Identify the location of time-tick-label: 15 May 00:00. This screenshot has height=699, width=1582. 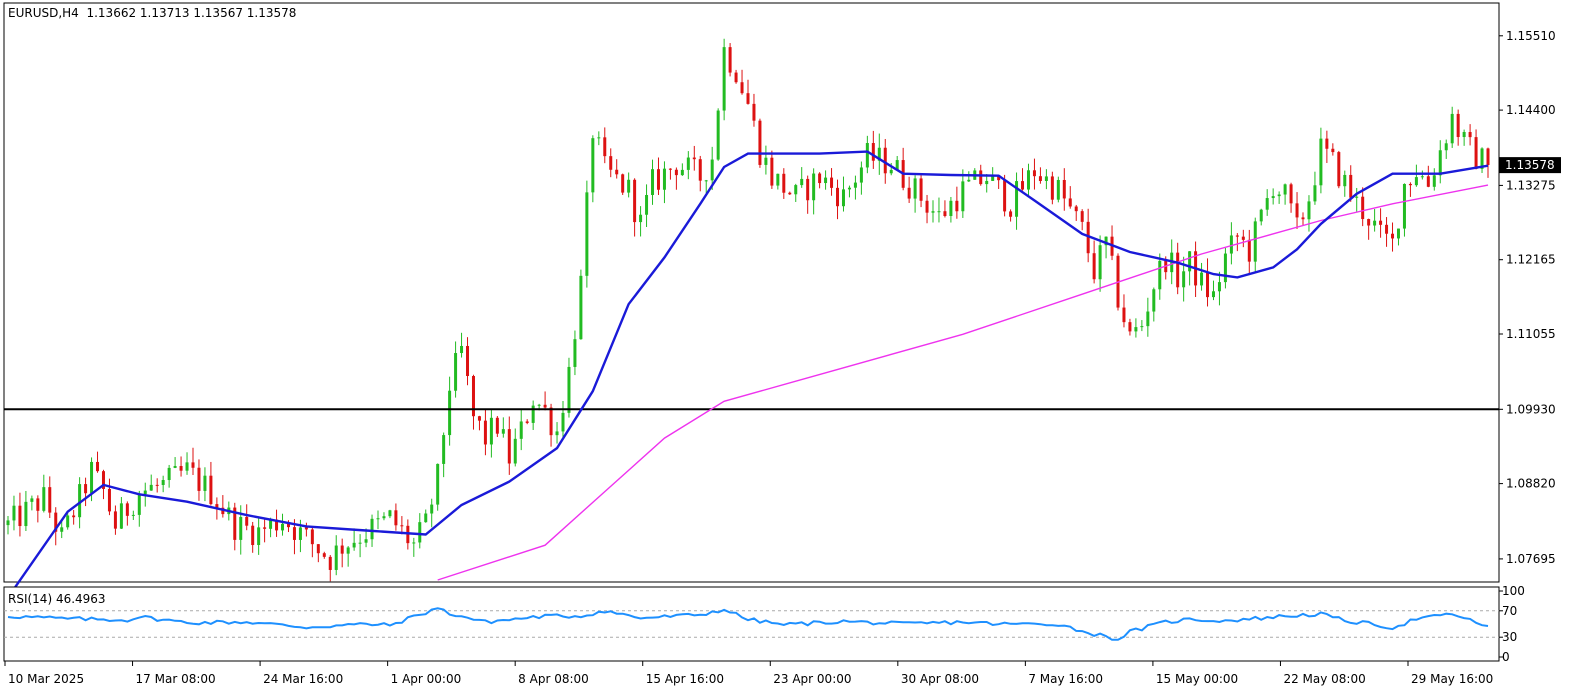
(1197, 679).